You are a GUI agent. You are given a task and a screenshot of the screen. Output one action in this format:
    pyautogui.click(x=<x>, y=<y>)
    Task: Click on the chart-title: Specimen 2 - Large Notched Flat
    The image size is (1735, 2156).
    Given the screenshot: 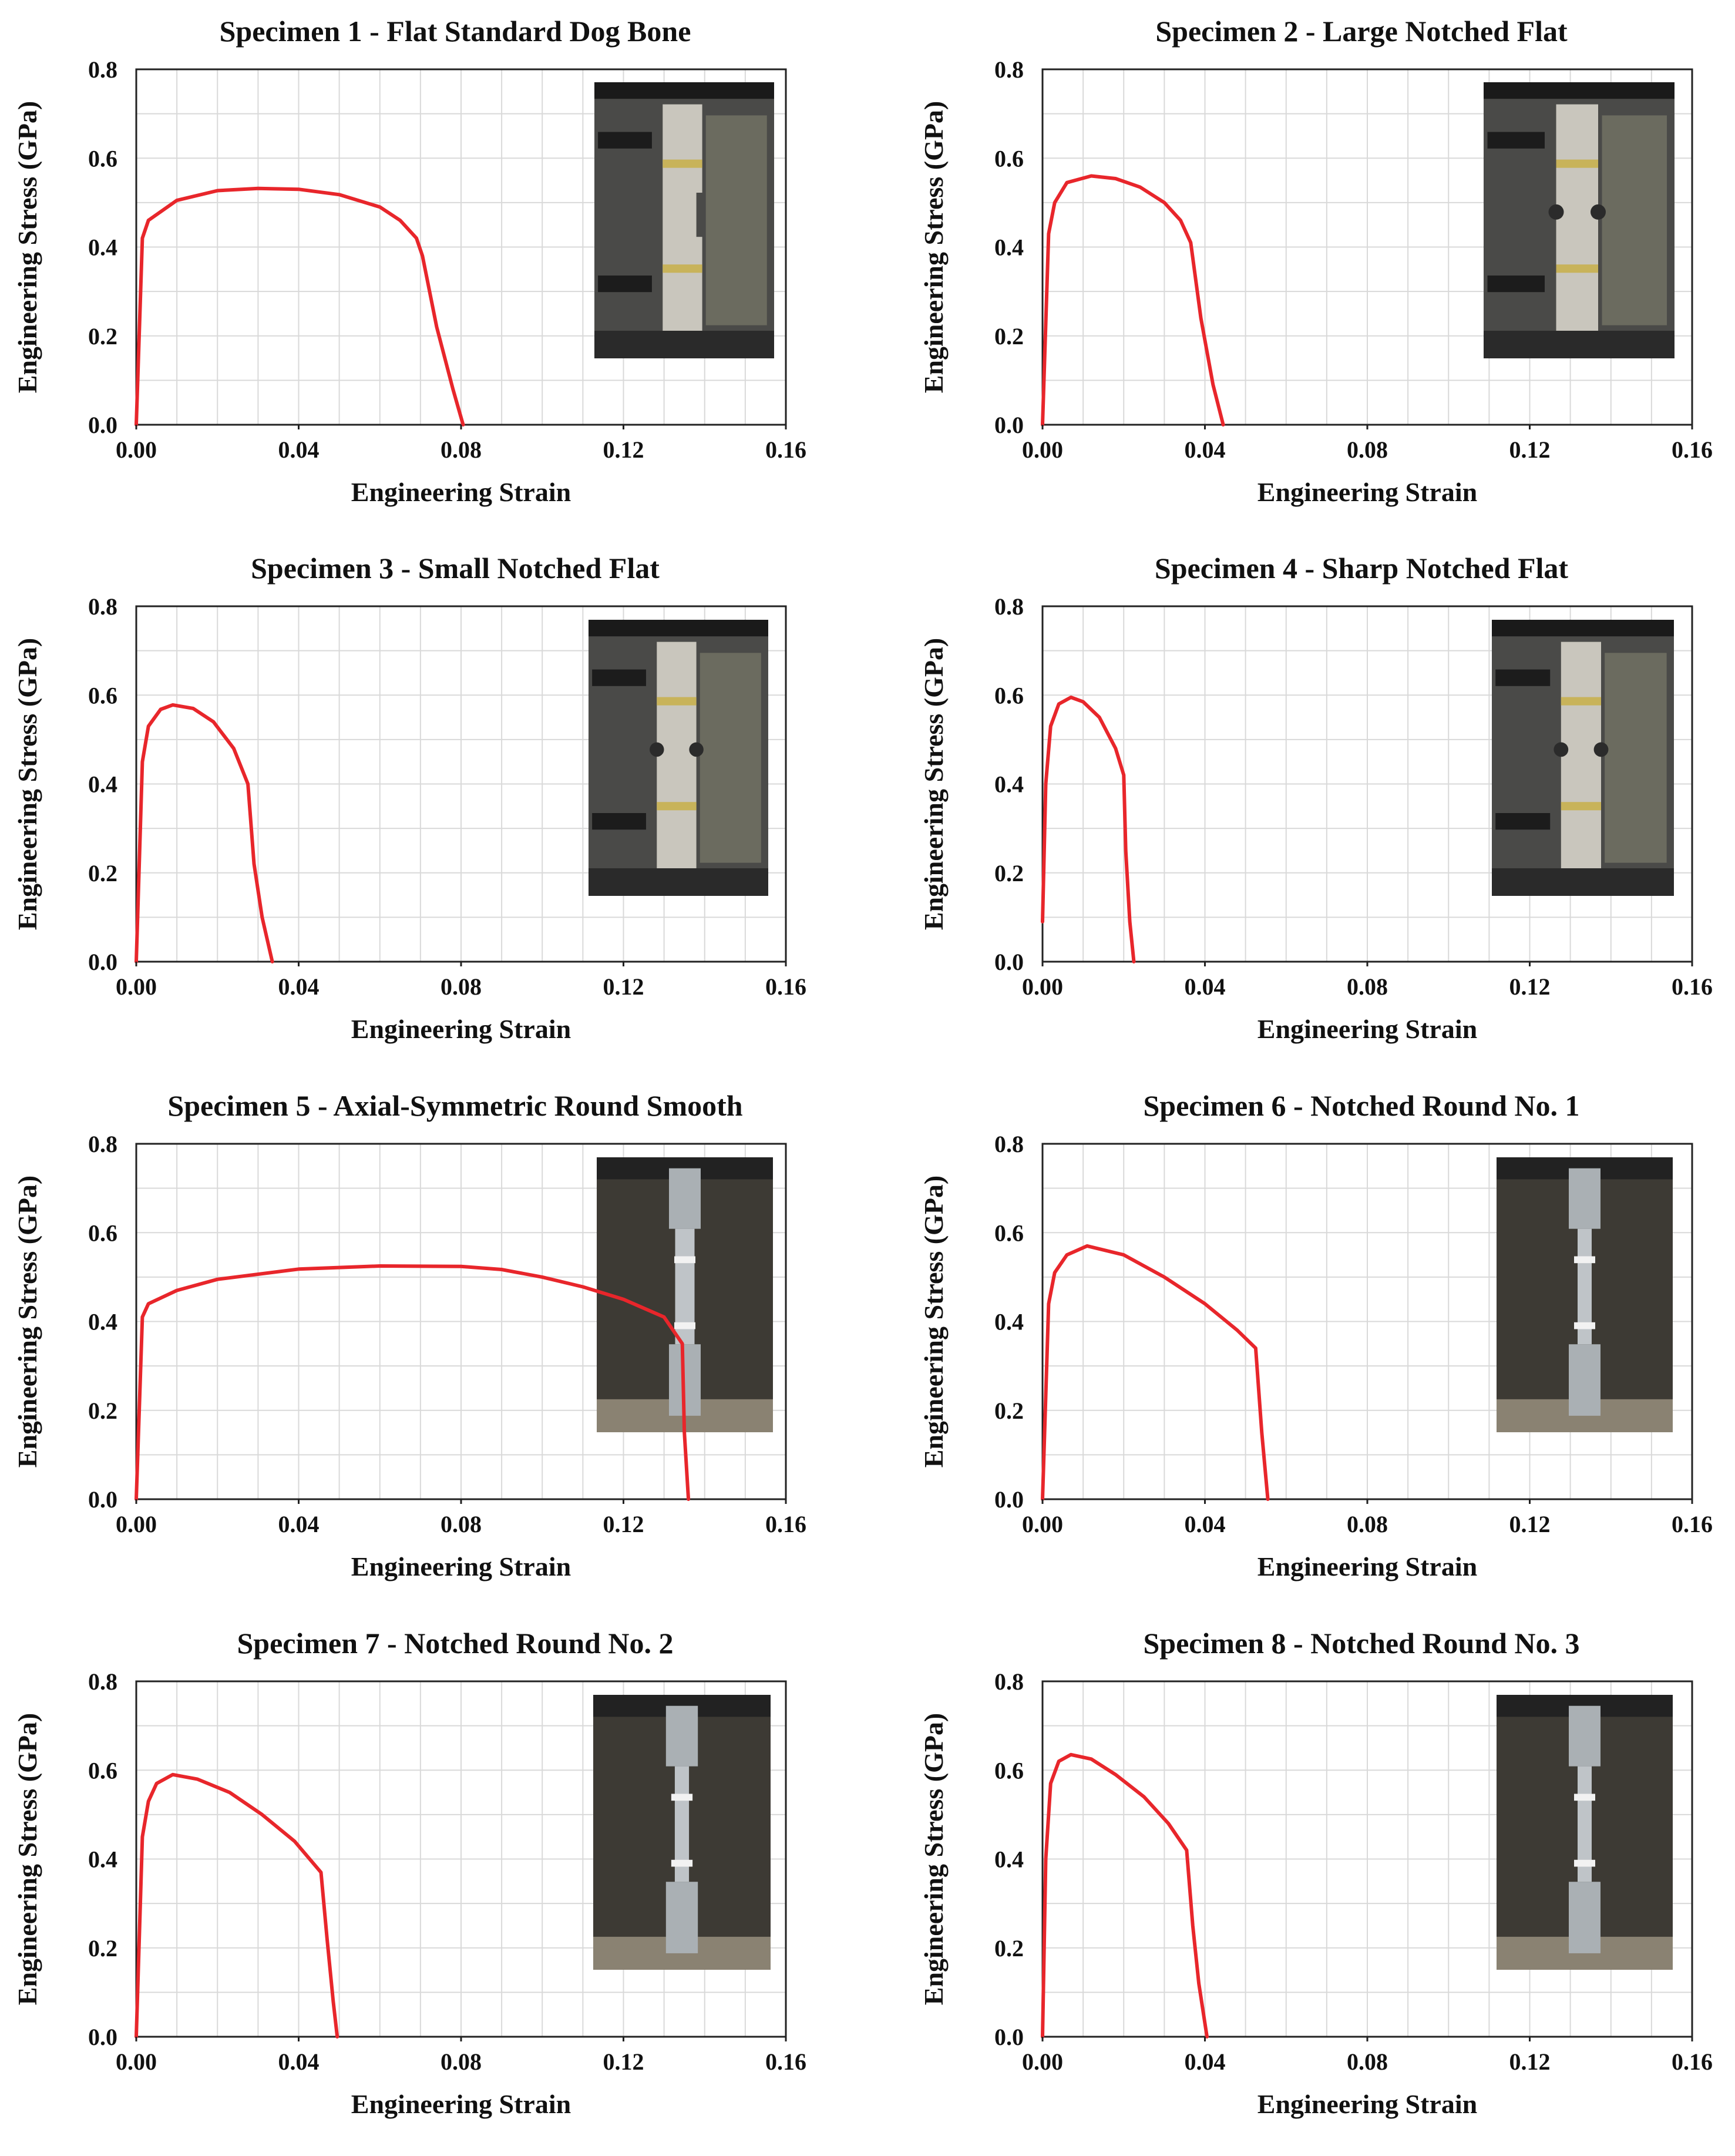 What is the action you would take?
    pyautogui.click(x=1361, y=32)
    